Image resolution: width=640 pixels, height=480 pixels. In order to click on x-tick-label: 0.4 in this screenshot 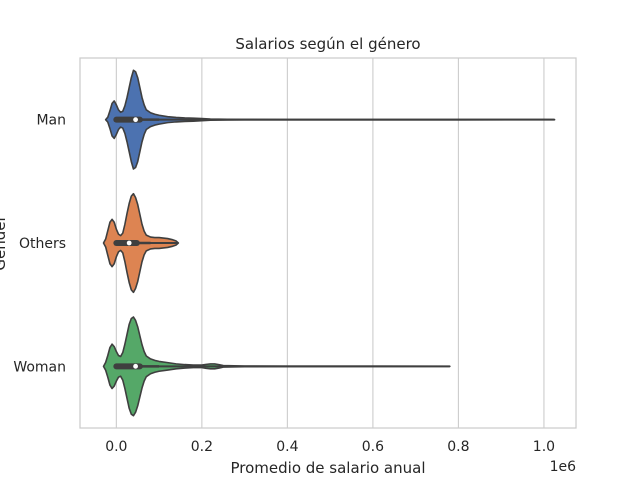, I will do `click(287, 447)`.